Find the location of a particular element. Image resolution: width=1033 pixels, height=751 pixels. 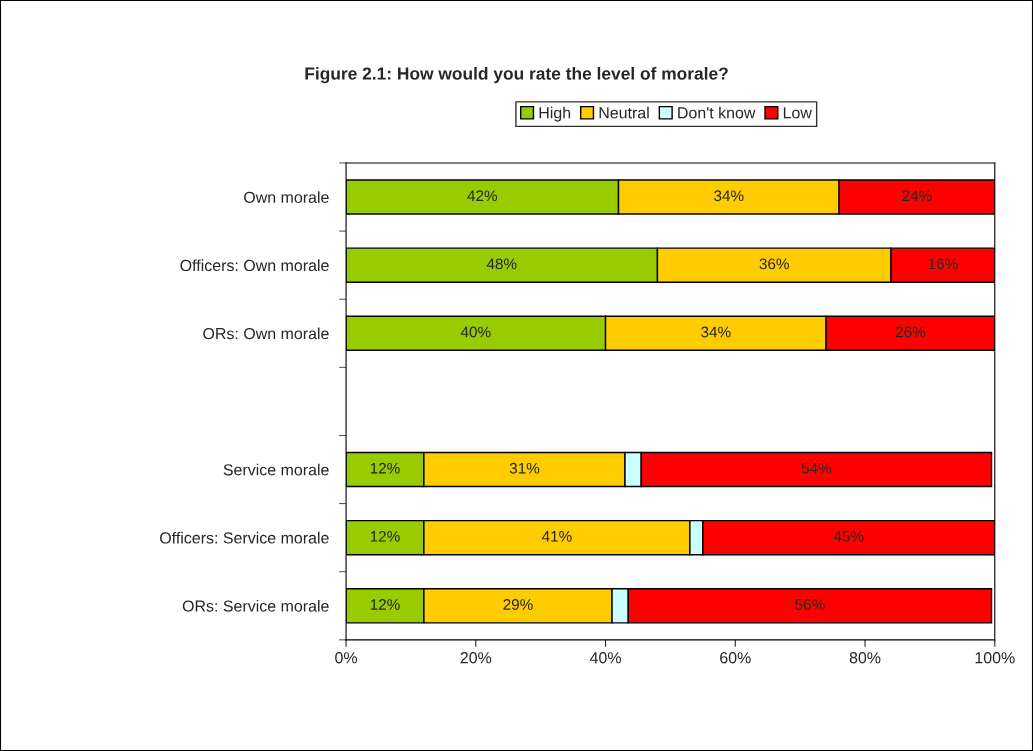

x-tick-label: 0% is located at coordinates (346, 658).